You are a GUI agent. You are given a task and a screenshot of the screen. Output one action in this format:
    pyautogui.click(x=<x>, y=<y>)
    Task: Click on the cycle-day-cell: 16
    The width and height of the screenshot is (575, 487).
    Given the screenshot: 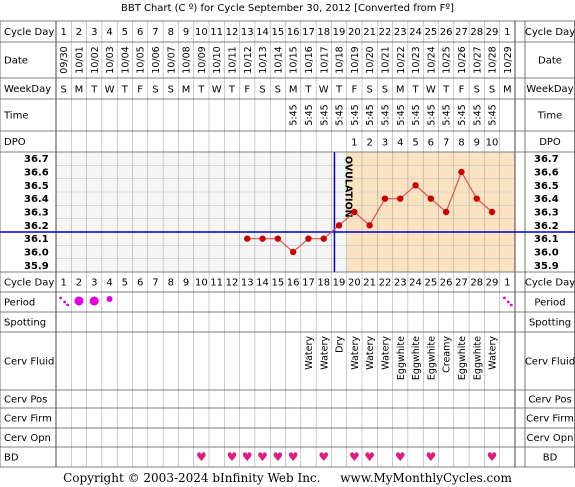 What is the action you would take?
    pyautogui.click(x=293, y=32)
    